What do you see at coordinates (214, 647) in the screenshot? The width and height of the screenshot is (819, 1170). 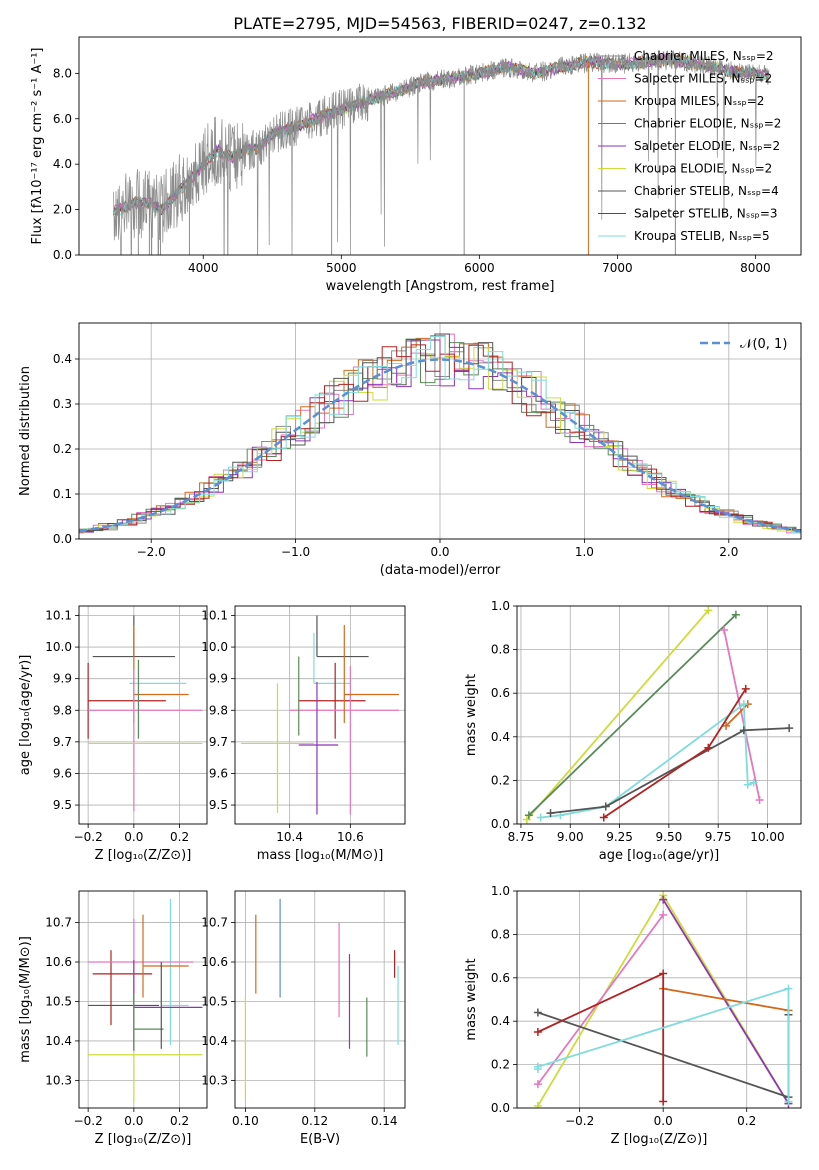 I see `y-tick-label: 10.0` at bounding box center [214, 647].